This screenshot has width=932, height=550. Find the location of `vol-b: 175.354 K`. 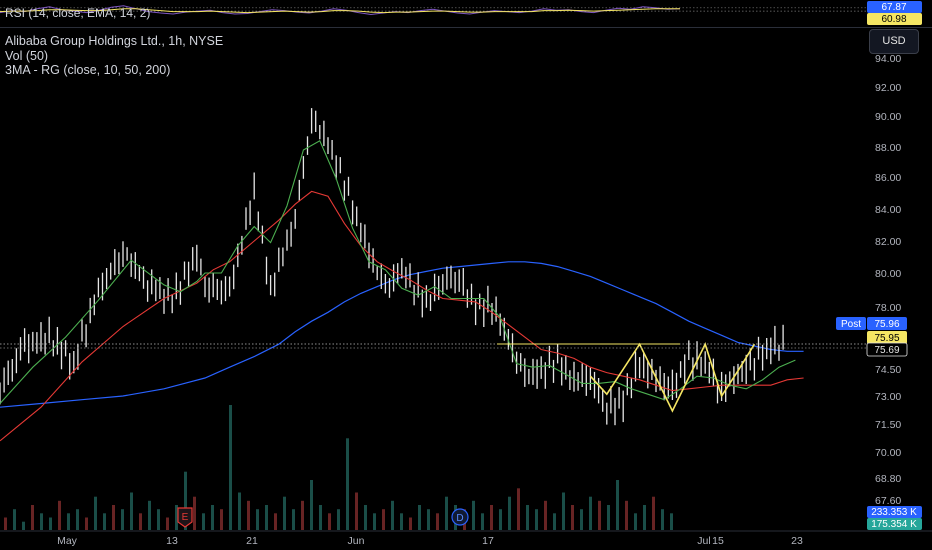

vol-b: 175.354 K is located at coordinates (894, 524).